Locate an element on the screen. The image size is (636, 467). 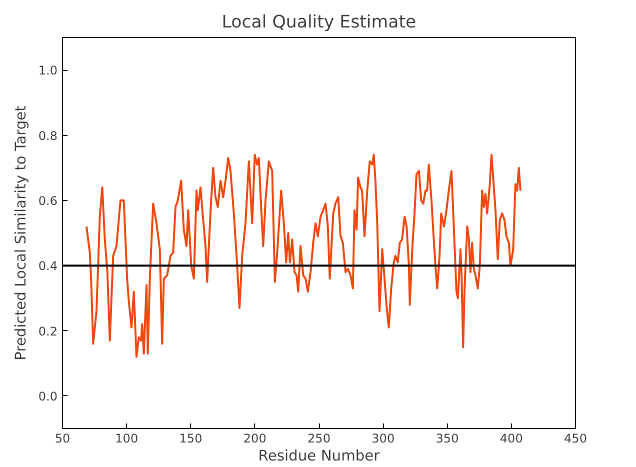
x-tick-label: 350 is located at coordinates (447, 439).